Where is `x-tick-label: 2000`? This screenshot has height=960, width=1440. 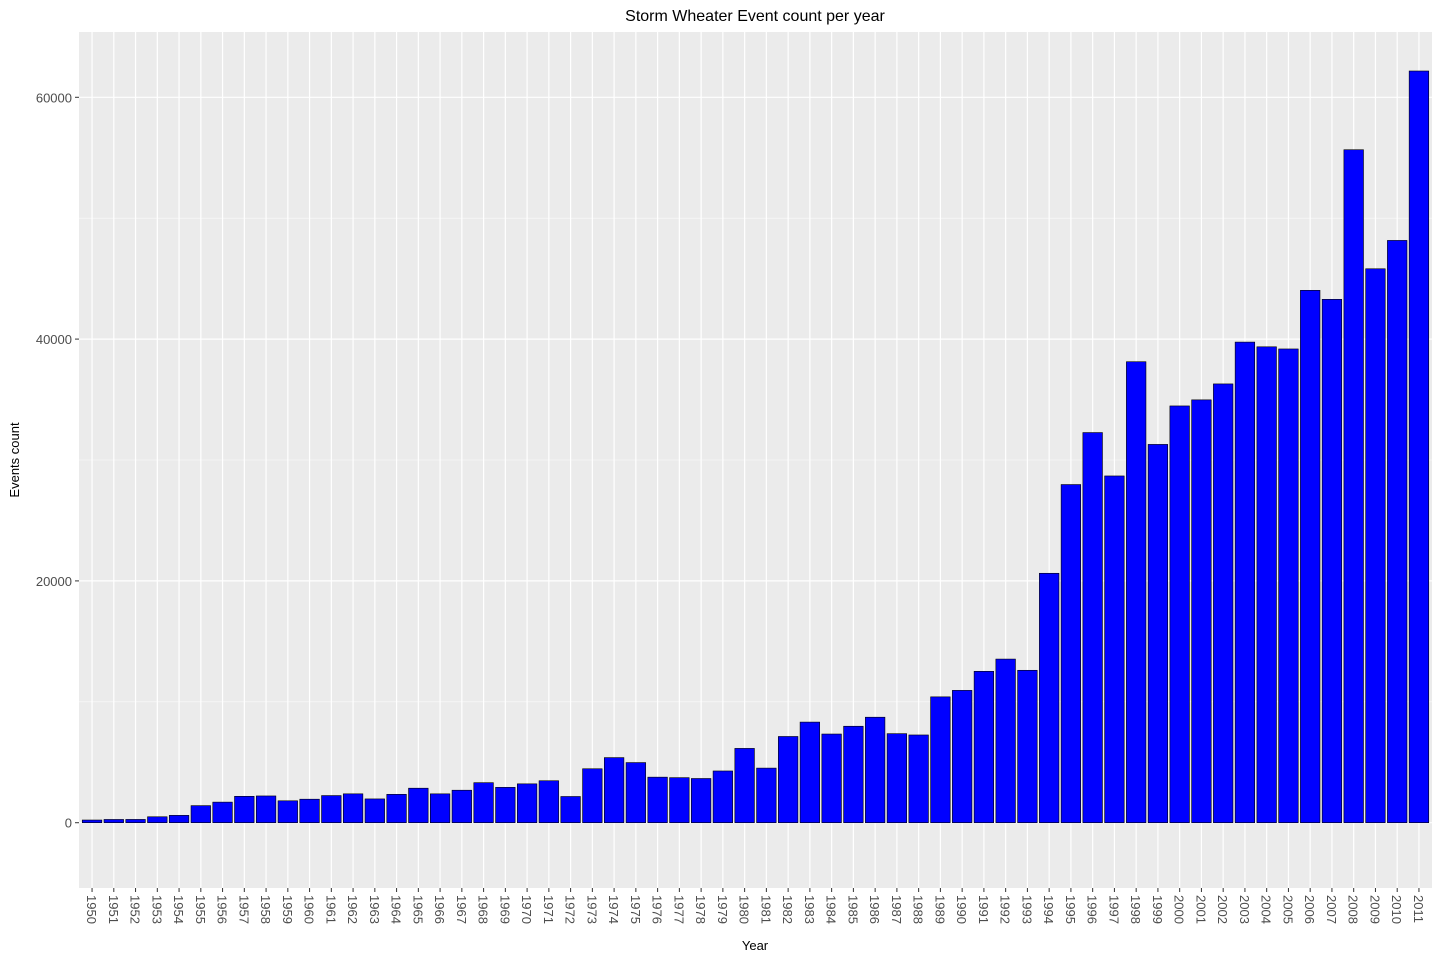 x-tick-label: 2000 is located at coordinates (1179, 909).